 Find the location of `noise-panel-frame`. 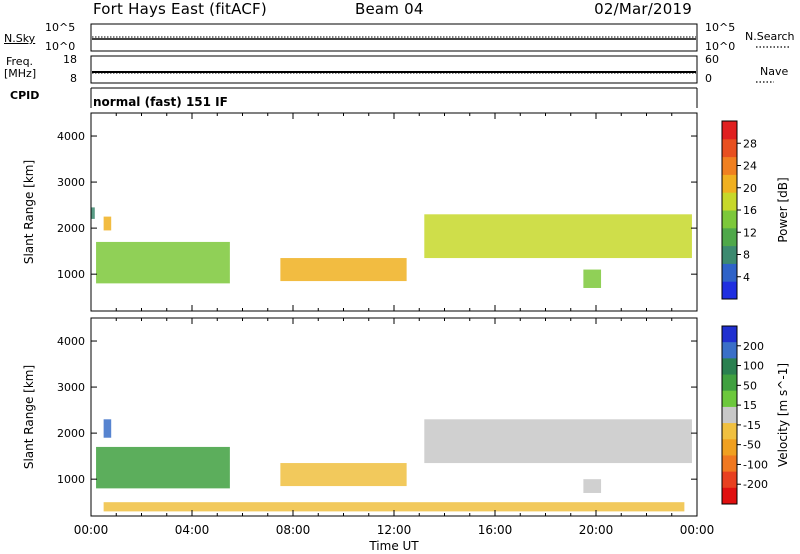

noise-panel-frame is located at coordinates (394, 37).